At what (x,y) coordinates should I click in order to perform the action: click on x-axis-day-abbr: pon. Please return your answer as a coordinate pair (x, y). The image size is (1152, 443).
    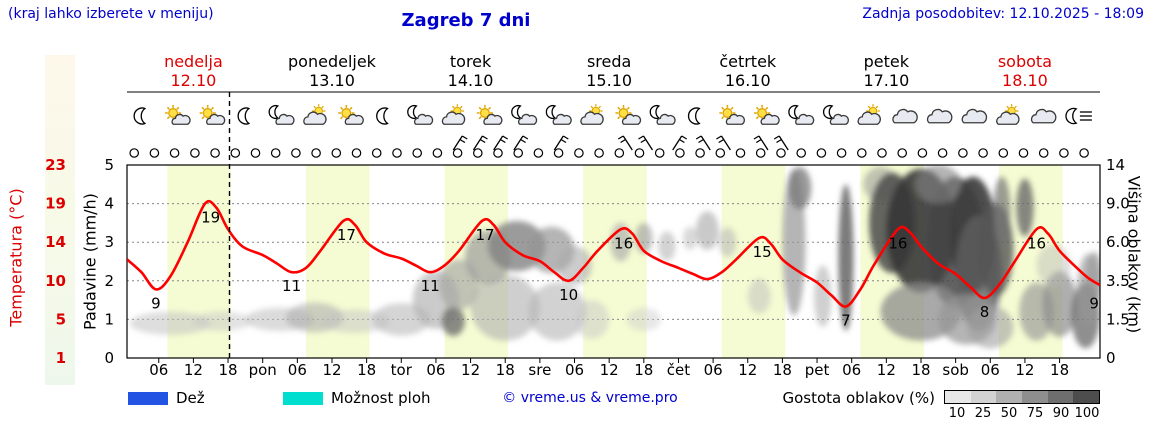
    Looking at the image, I should click on (263, 370).